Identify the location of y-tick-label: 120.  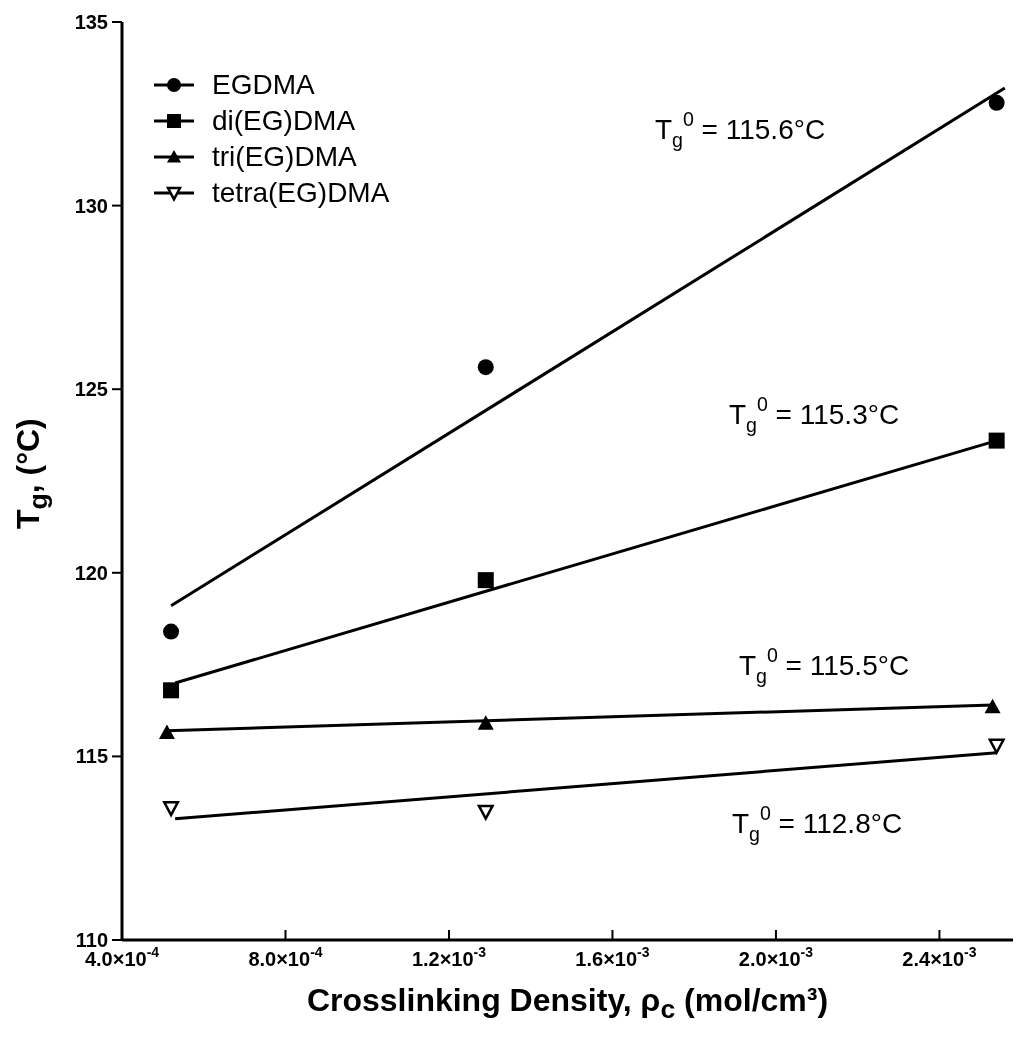
(91, 572).